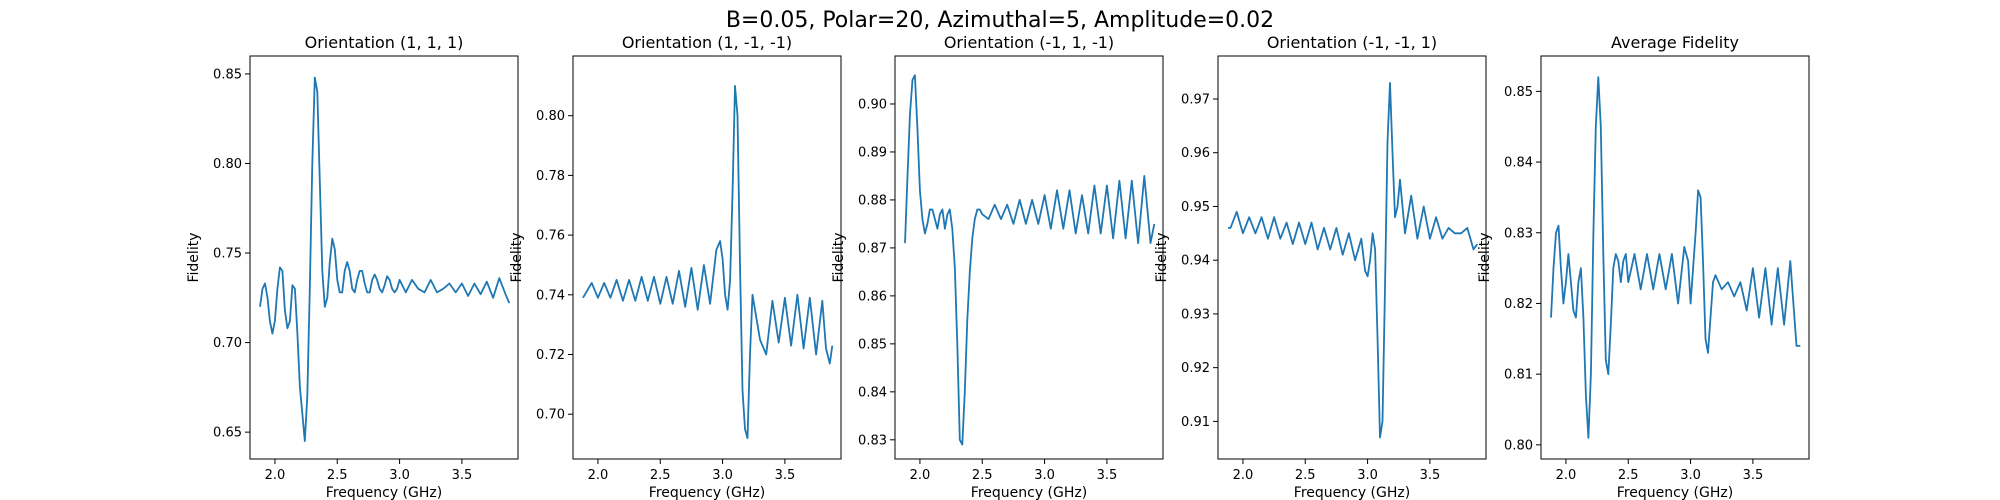  I want to click on chart-3-series-line, so click(1030, 260).